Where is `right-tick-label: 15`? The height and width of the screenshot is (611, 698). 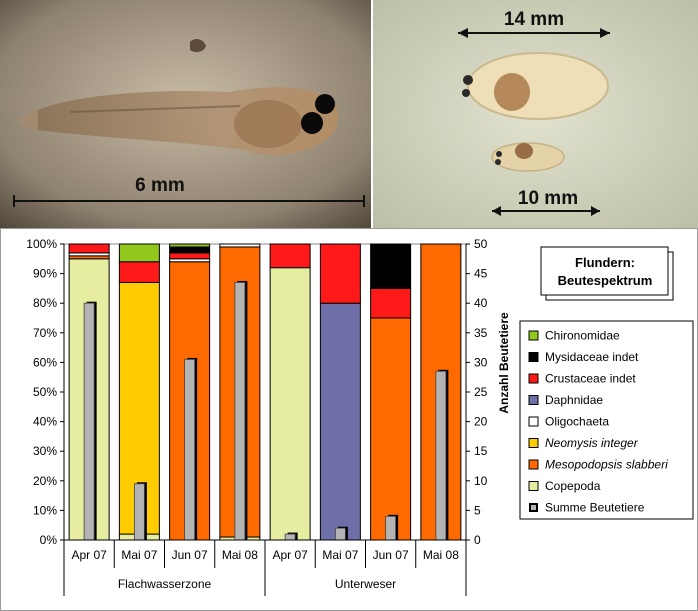 right-tick-label: 15 is located at coordinates (481, 451).